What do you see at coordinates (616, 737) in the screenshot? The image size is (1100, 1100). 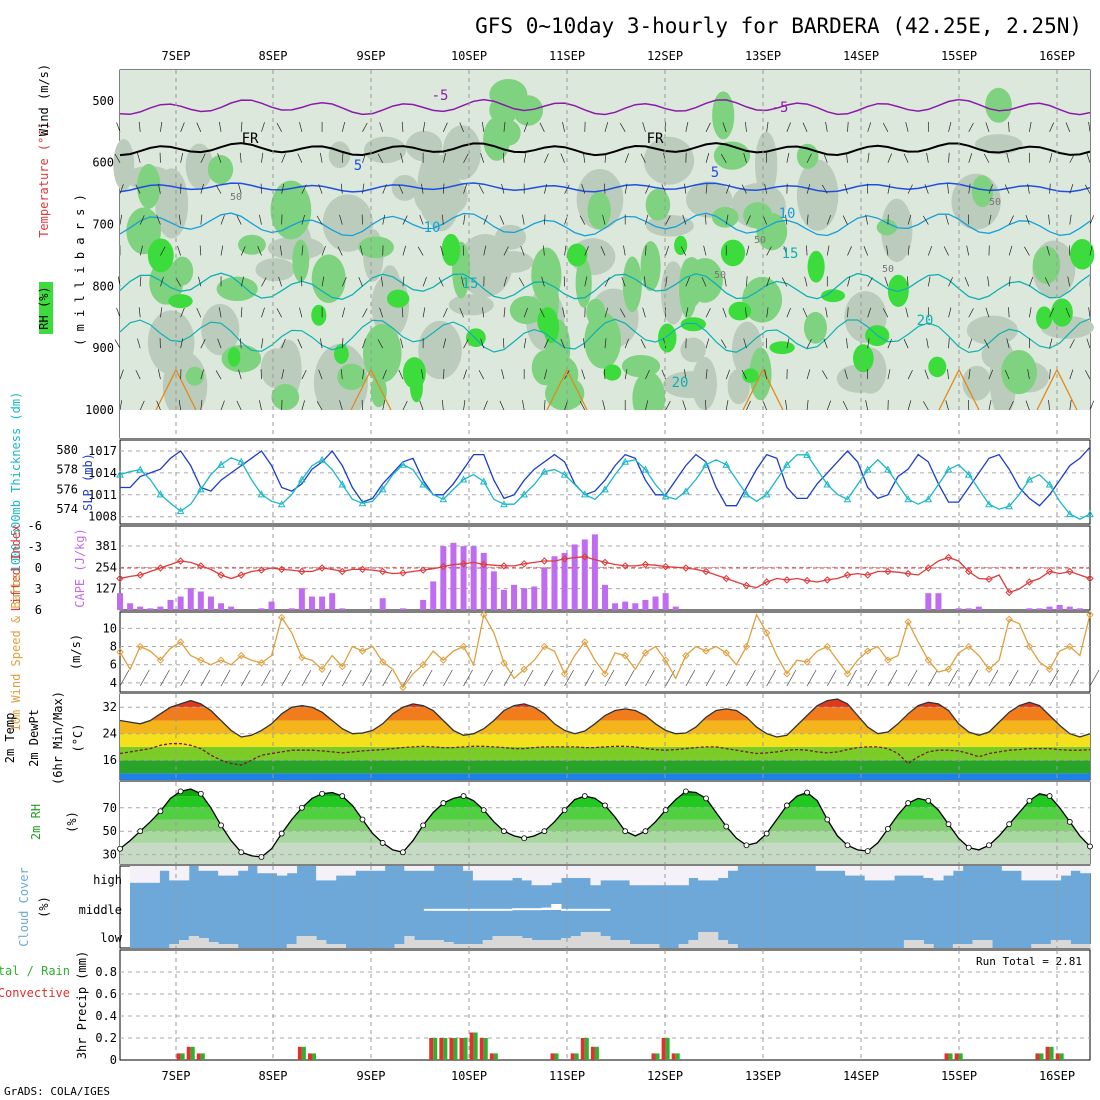 I see `temp2m-vgrid` at bounding box center [616, 737].